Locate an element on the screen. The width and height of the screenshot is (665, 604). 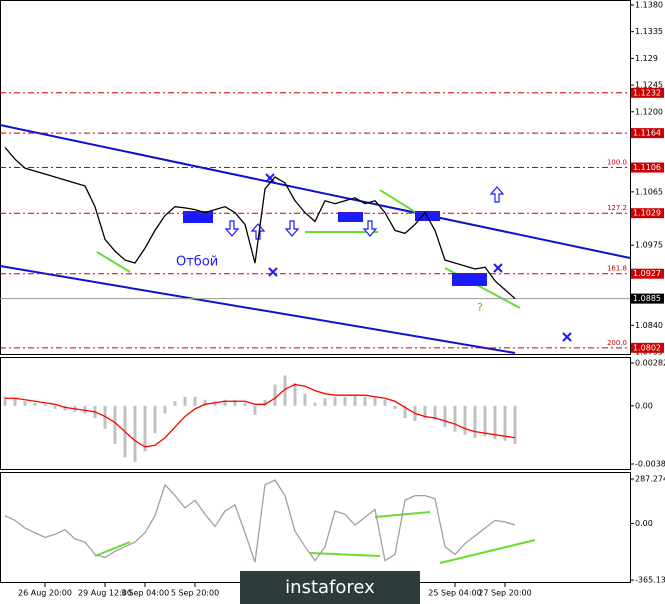
x-tick-label: 26 Aug 20:00 is located at coordinates (45, 593).